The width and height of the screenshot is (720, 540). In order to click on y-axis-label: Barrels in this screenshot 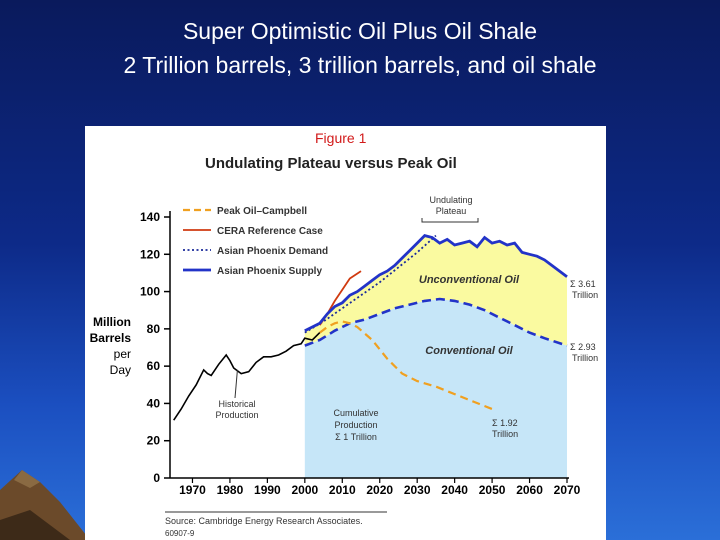, I will do `click(111, 338)`.